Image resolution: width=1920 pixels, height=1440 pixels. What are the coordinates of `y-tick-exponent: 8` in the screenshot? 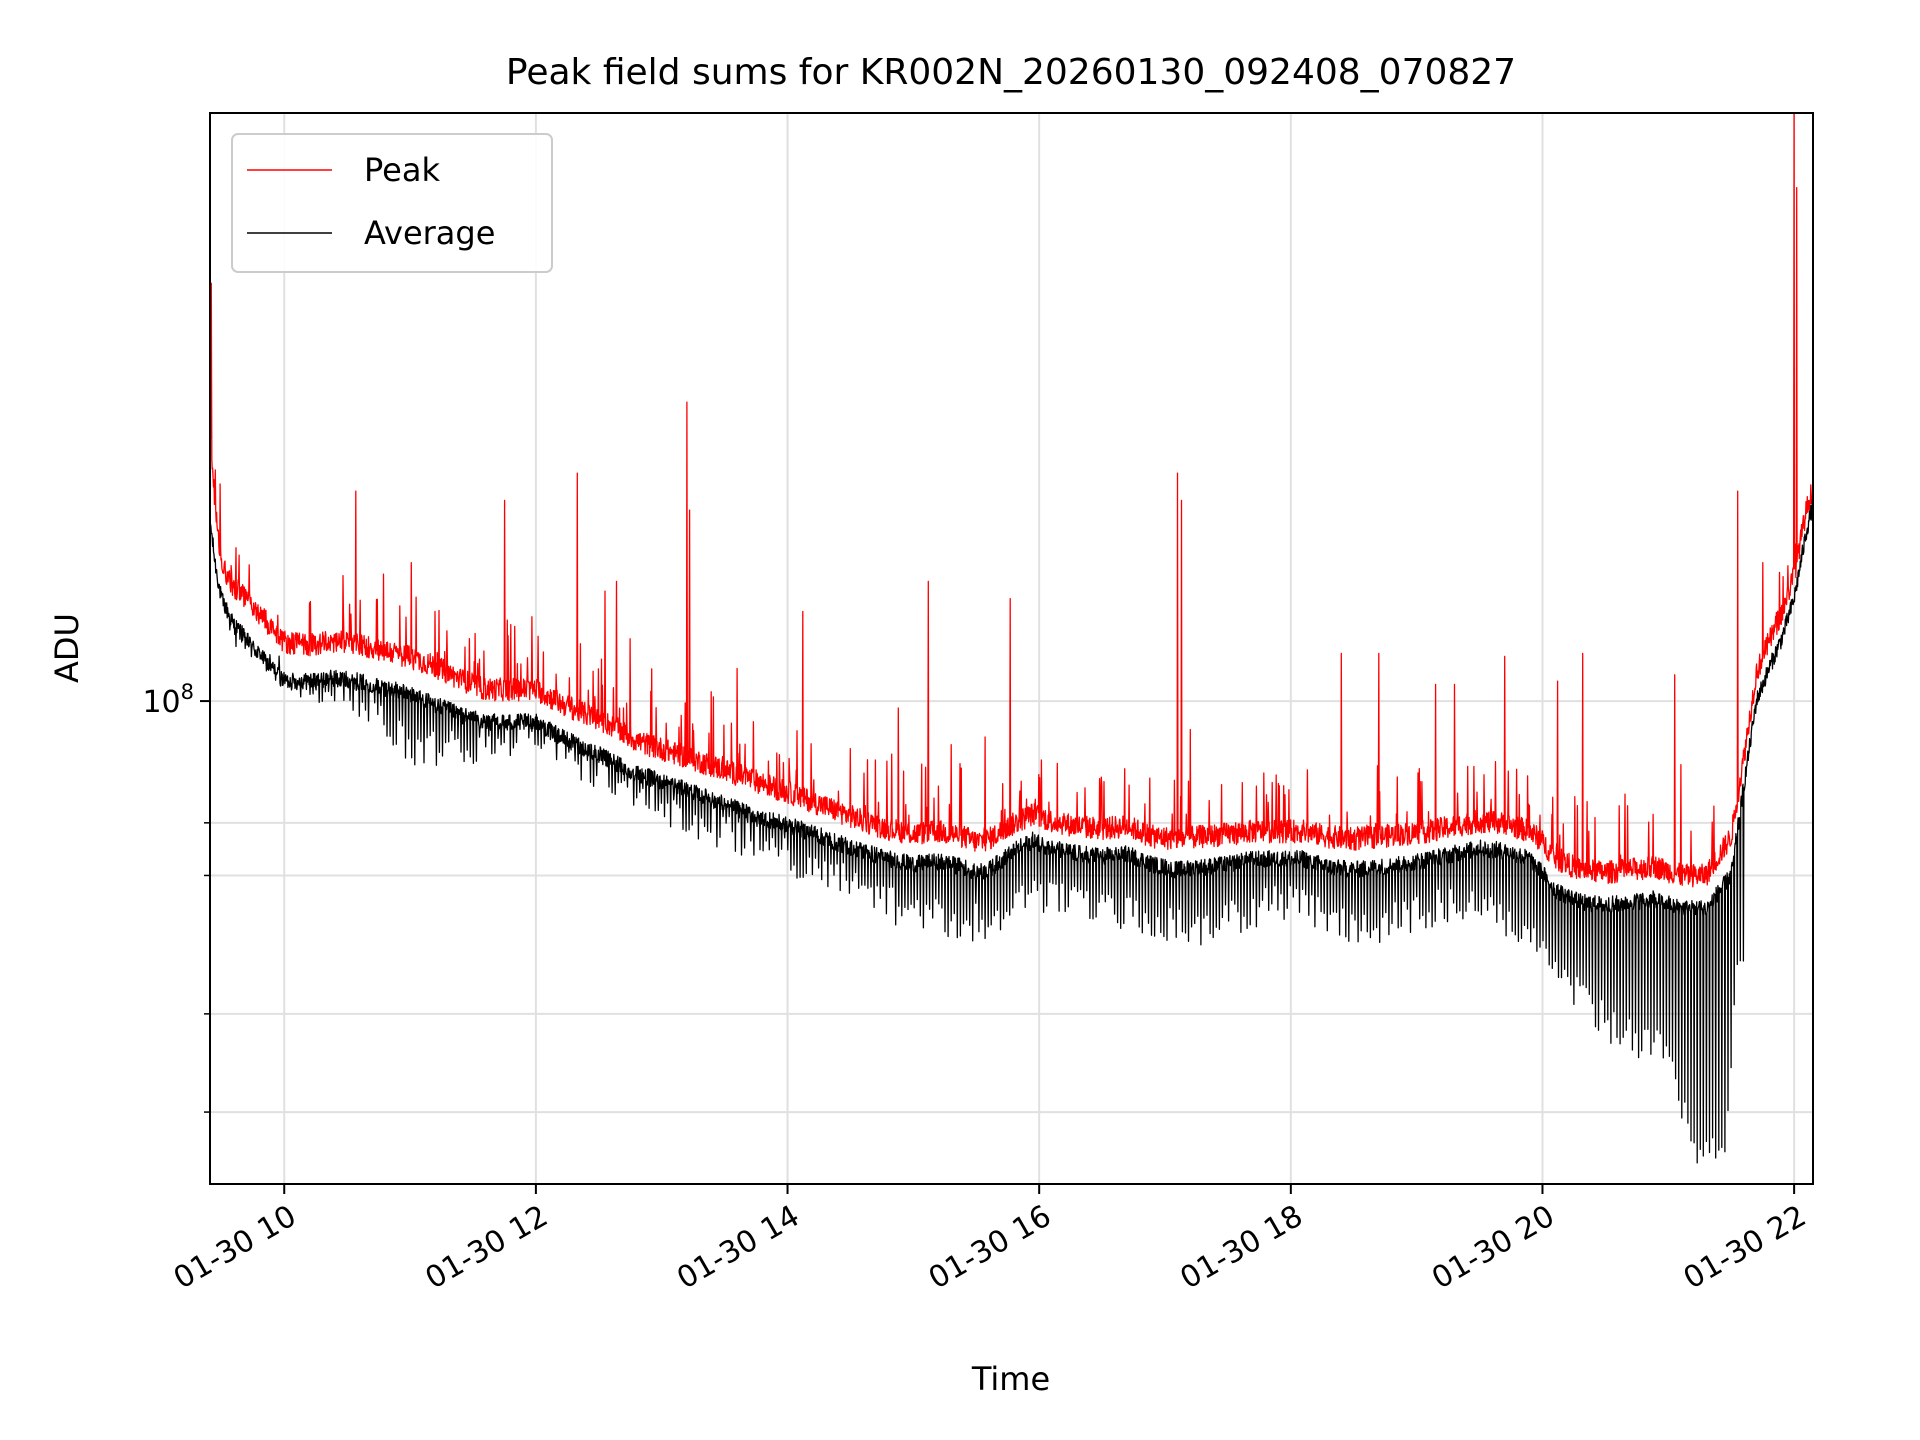 It's located at (187, 692).